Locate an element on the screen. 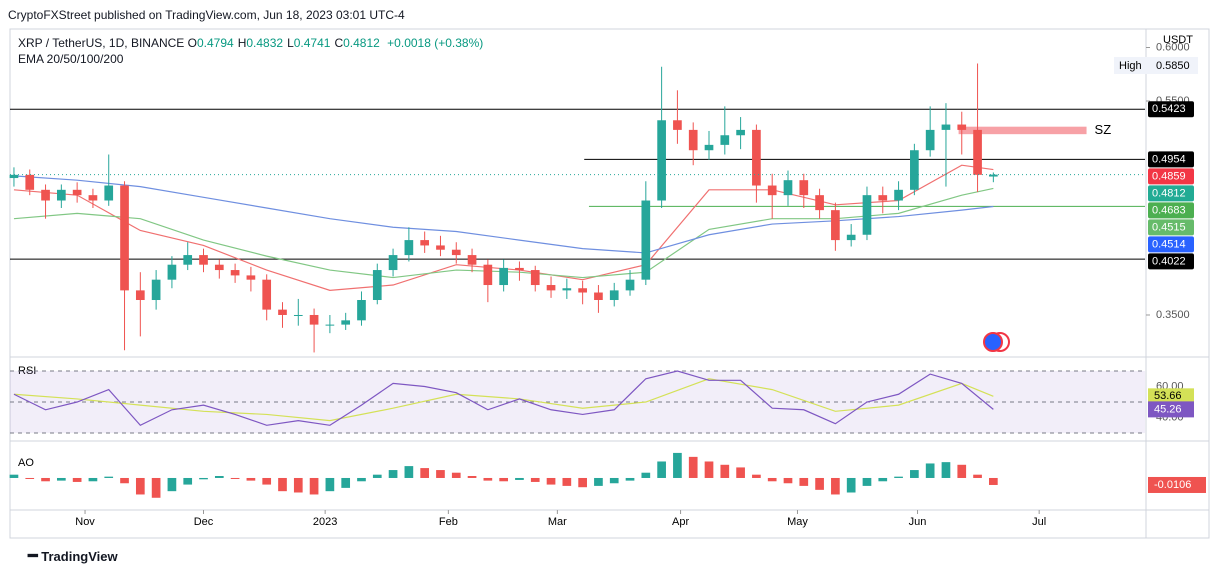  high-key: High is located at coordinates (1130, 66).